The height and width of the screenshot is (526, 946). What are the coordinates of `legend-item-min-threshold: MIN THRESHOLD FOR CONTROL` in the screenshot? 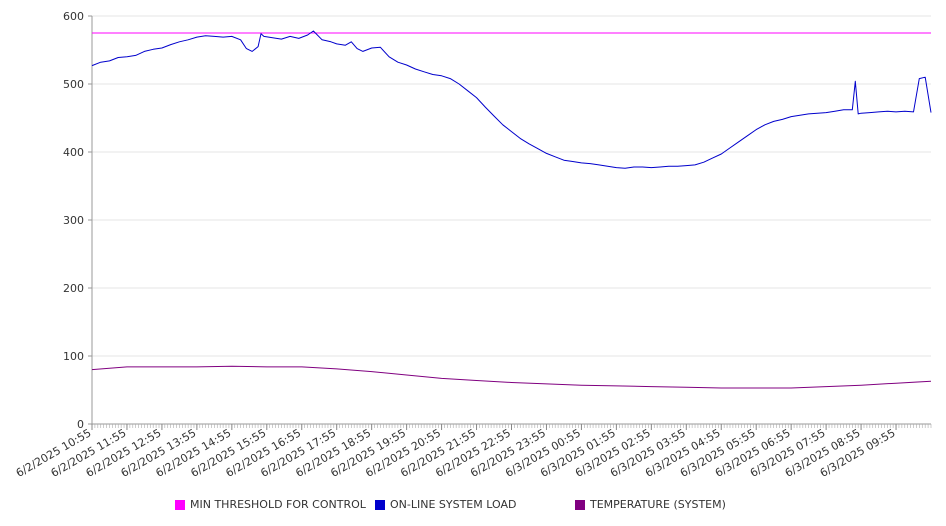 It's located at (270, 504).